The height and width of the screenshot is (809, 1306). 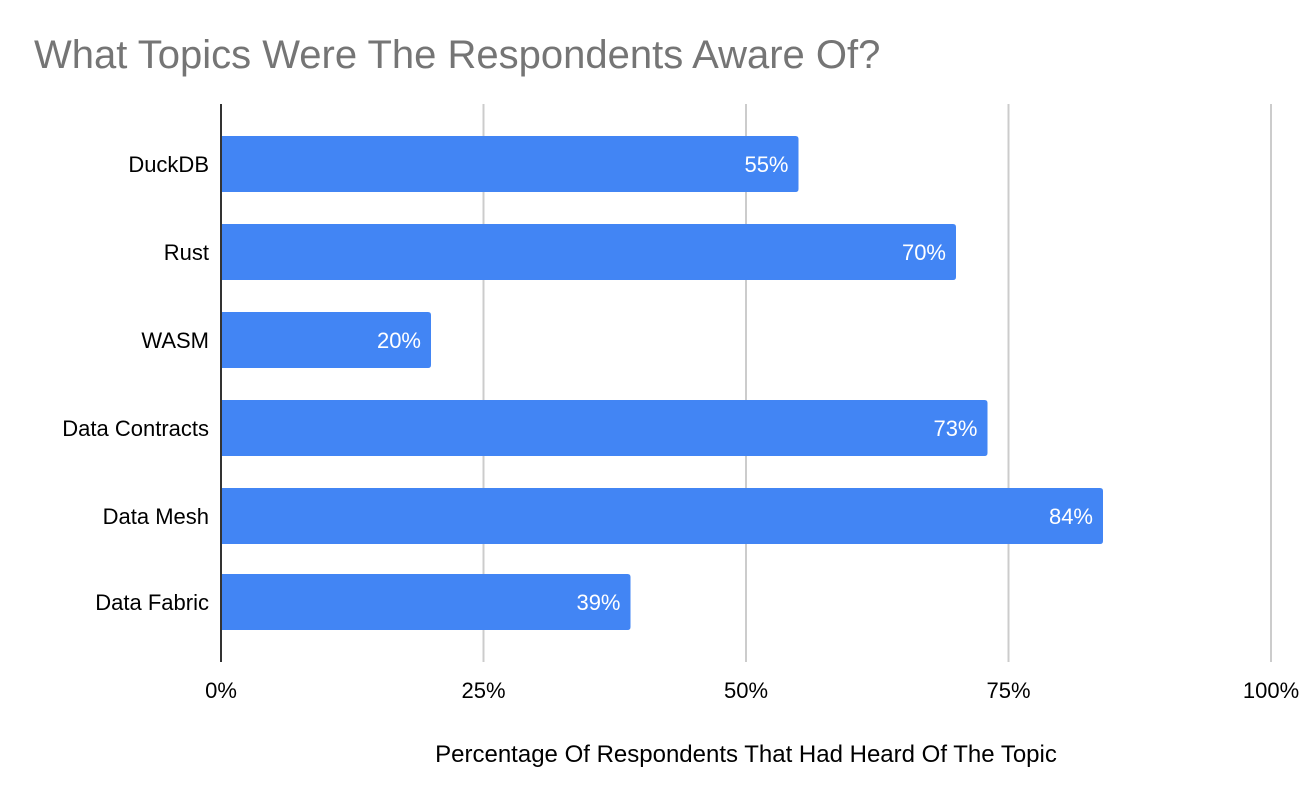 I want to click on data-label-rust: 70%, so click(x=924, y=252).